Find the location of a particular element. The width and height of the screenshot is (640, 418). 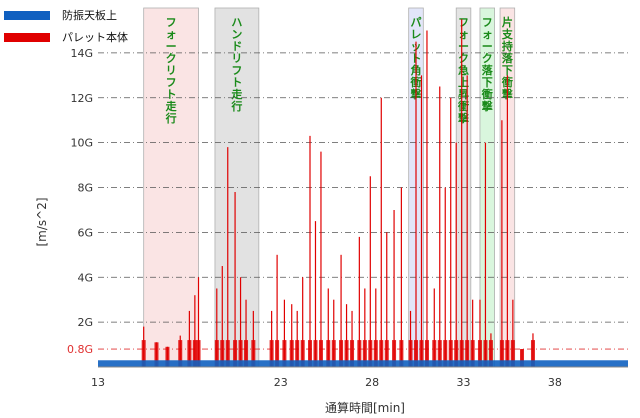

y-tick-label: 6G is located at coordinates (85, 232).